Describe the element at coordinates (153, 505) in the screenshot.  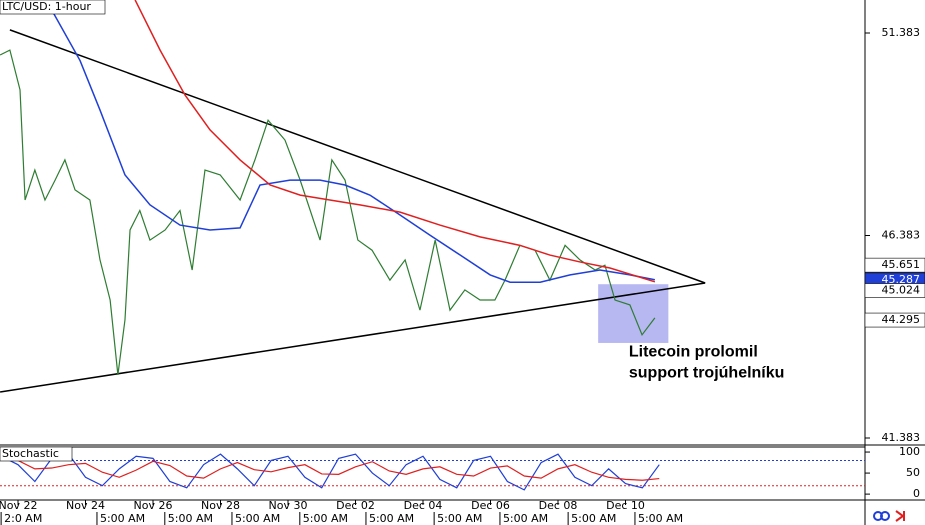
I see `x-tick-label: Nov 26` at that location.